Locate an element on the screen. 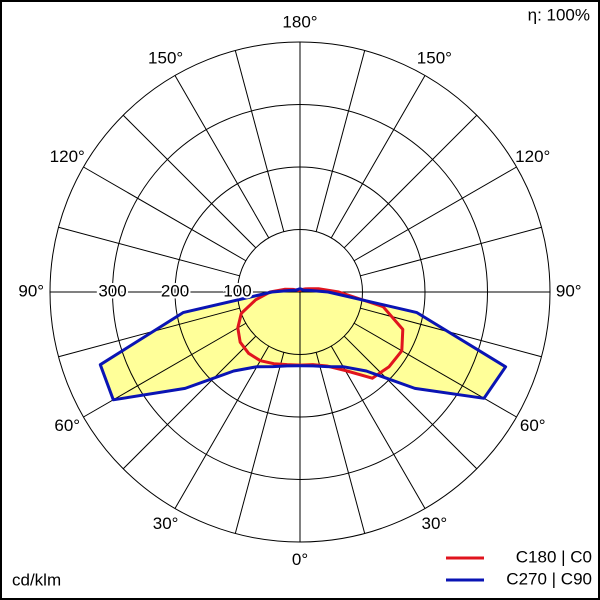 This screenshot has height=600, width=600. angle-label: 180° is located at coordinates (299, 22).